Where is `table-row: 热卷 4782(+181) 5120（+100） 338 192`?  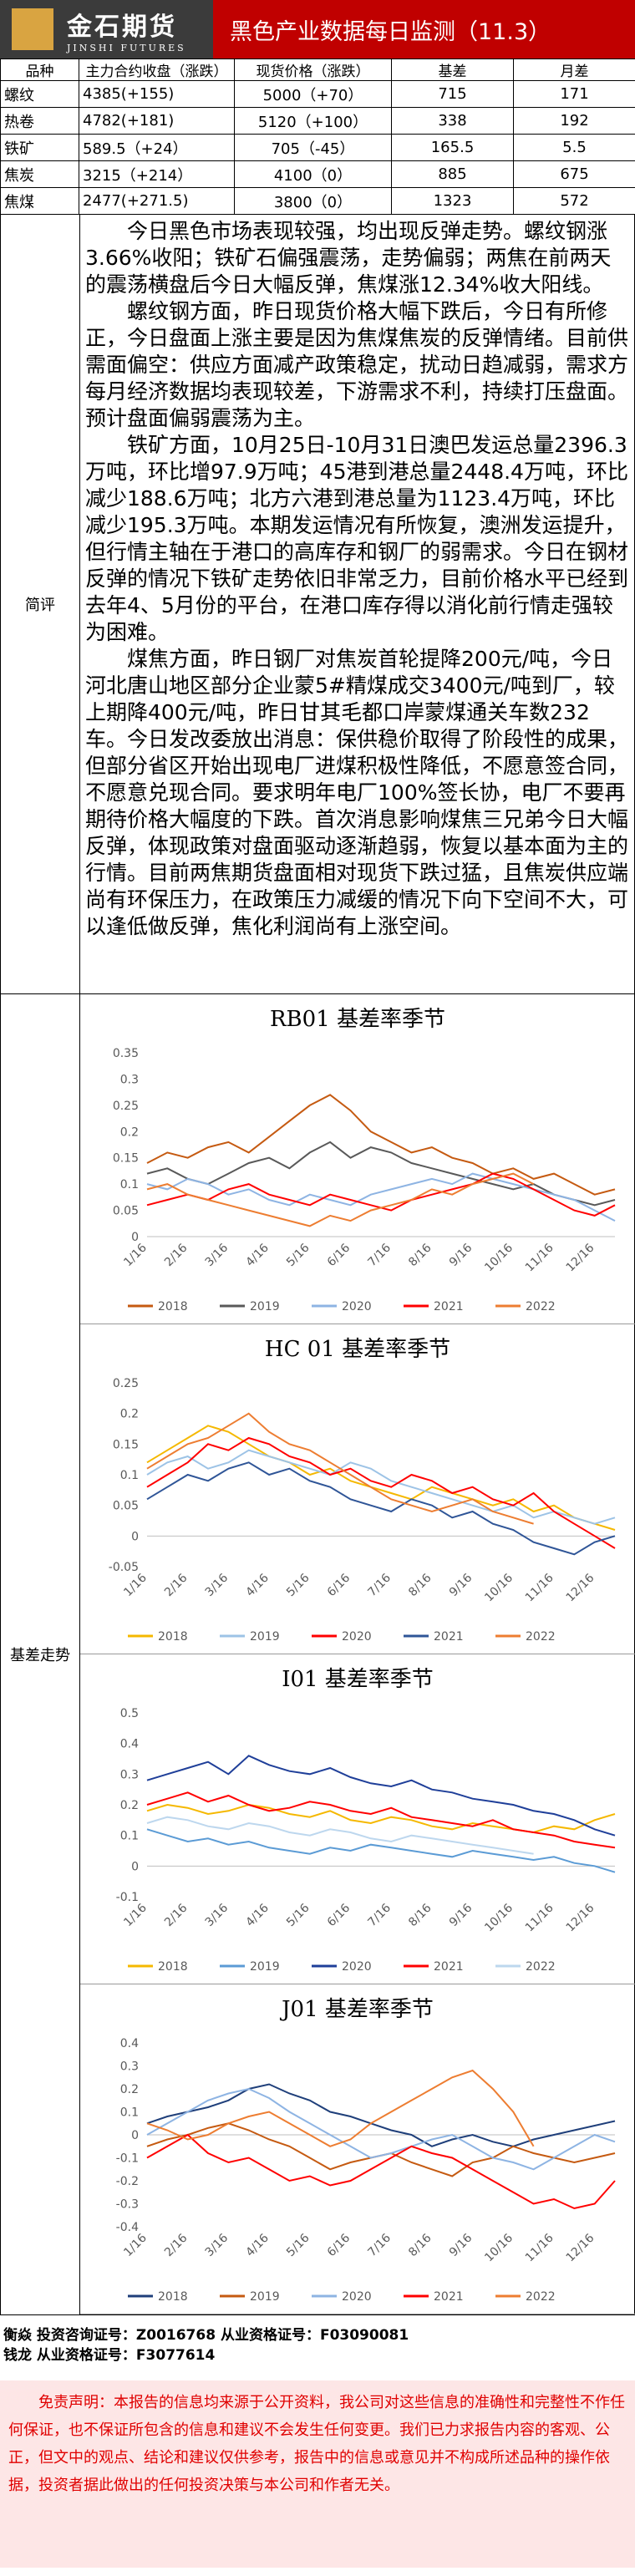 table-row: 热卷 4782(+181) 5120（+100） 338 192 is located at coordinates (318, 121).